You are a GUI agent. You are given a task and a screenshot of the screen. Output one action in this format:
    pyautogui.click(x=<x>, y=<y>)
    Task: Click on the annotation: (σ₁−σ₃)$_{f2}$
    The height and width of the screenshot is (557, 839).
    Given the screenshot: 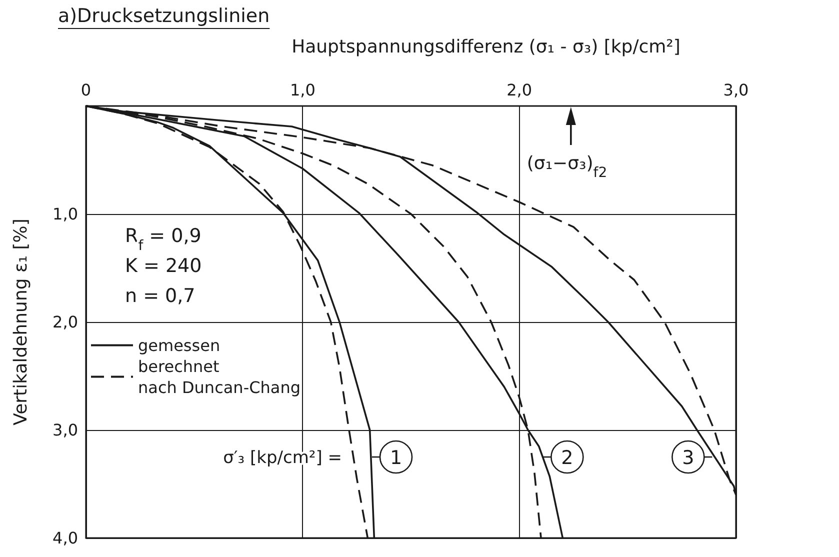 What is the action you would take?
    pyautogui.click(x=567, y=167)
    